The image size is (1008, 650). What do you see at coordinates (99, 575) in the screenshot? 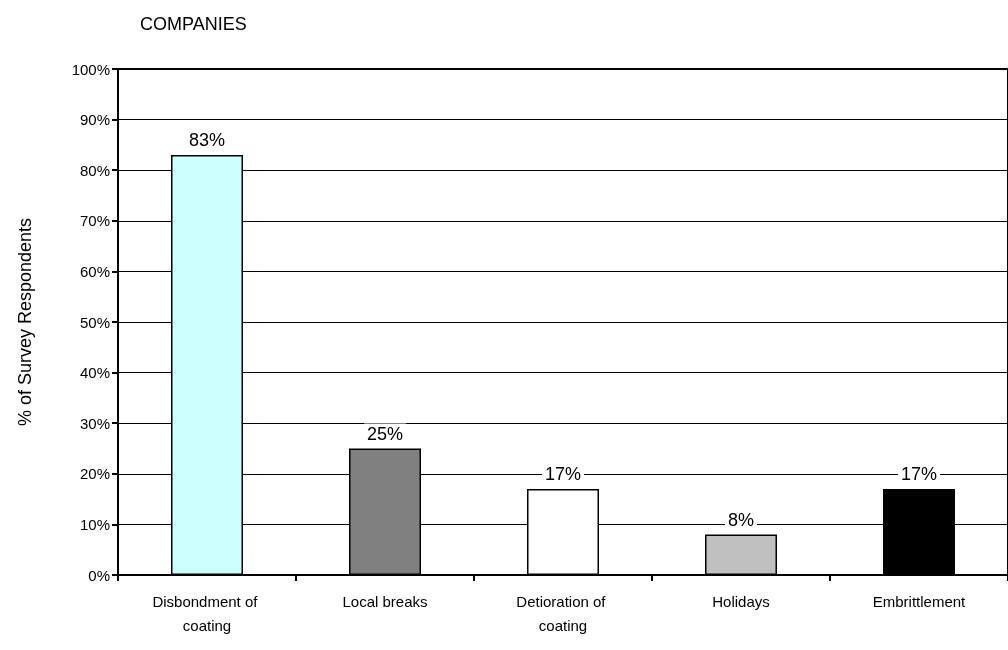
I see `y-tick-label: 0%` at bounding box center [99, 575].